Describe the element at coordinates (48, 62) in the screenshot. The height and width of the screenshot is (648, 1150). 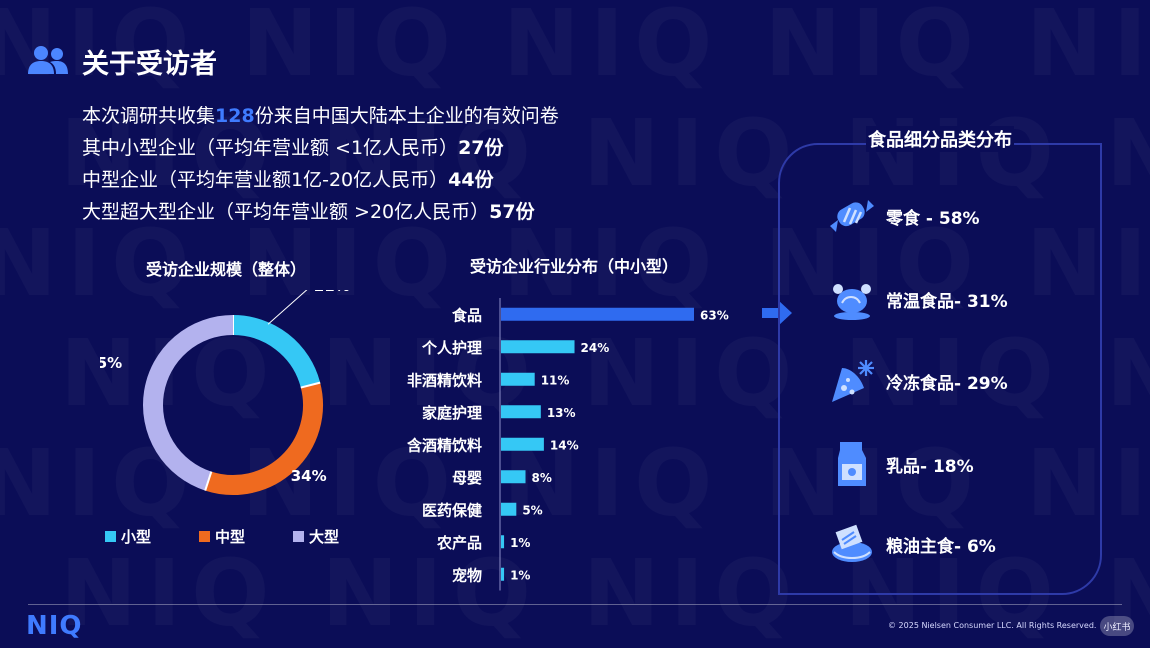
I see `users-icon` at that location.